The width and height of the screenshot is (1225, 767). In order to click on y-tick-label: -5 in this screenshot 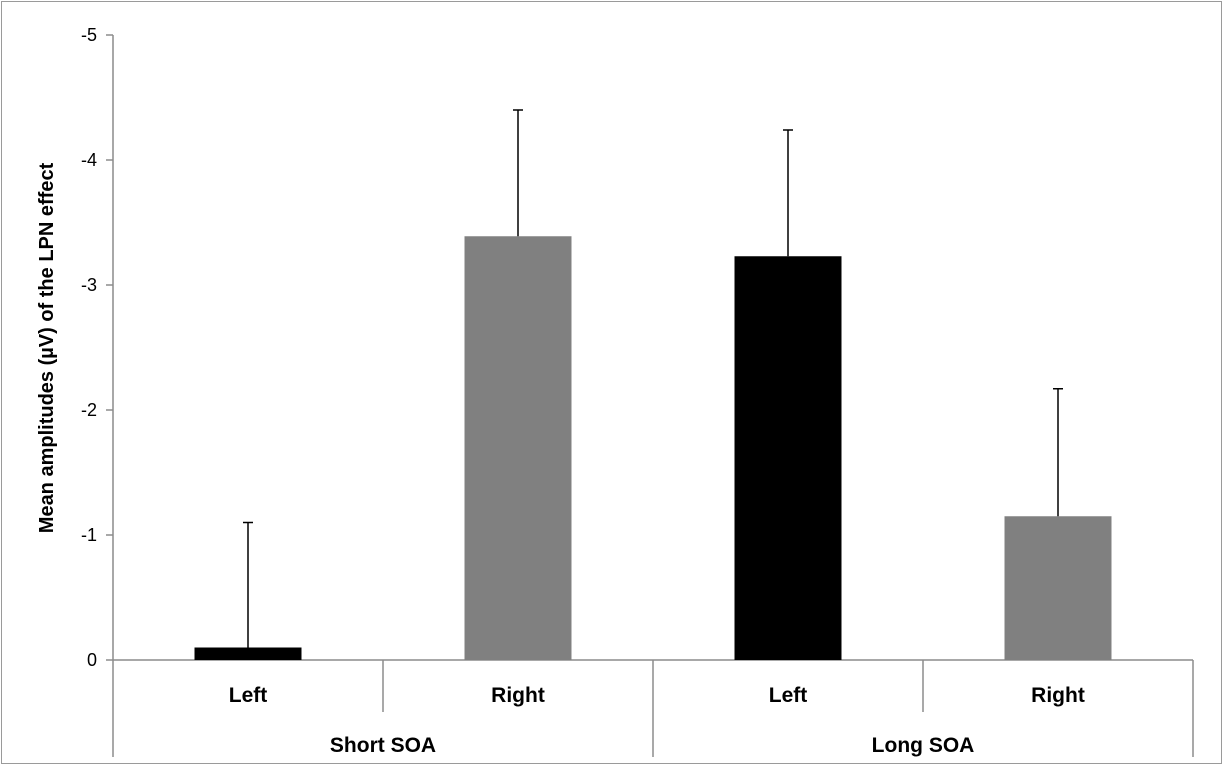, I will do `click(89, 35)`.